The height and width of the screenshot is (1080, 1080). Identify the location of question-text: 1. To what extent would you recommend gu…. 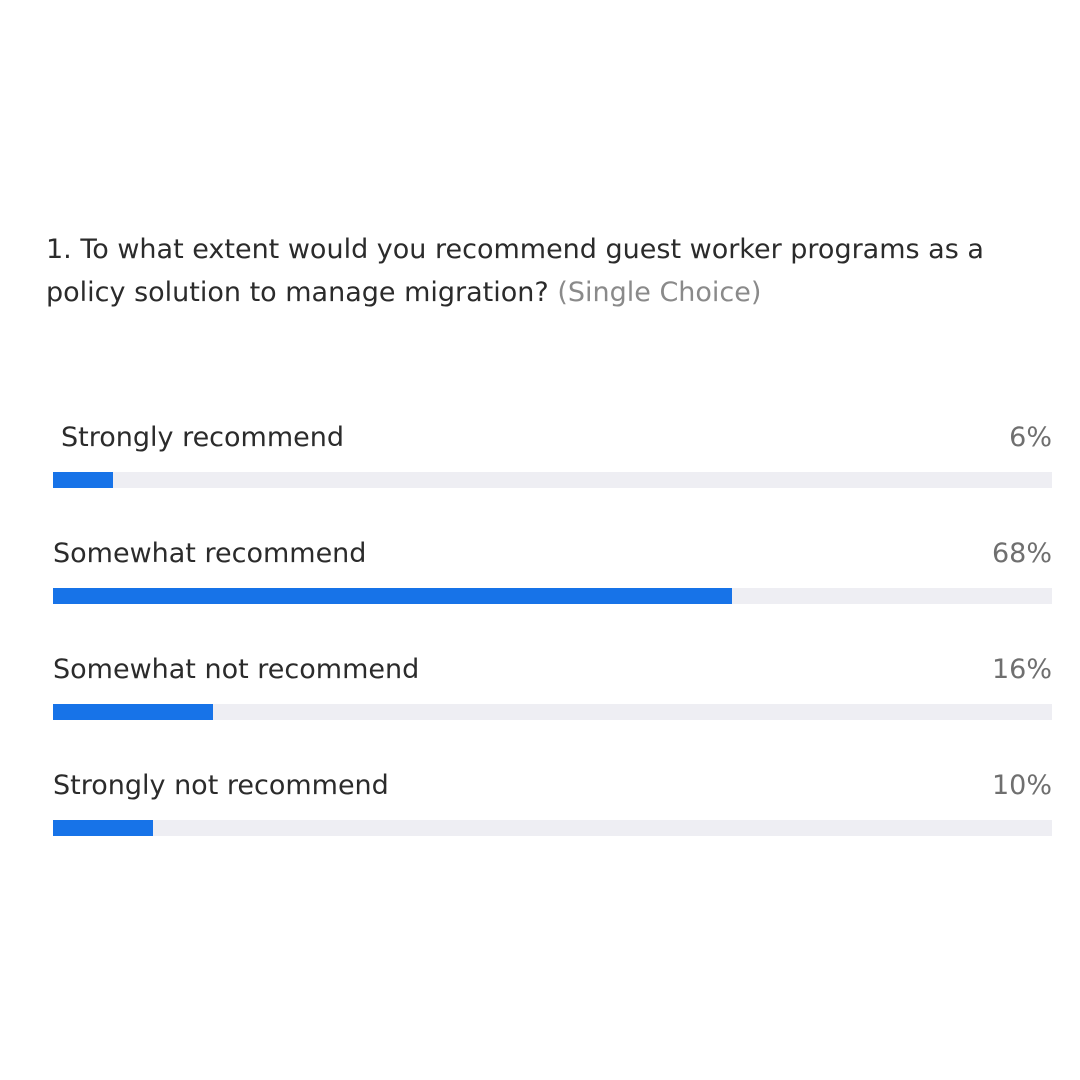
(515, 271).